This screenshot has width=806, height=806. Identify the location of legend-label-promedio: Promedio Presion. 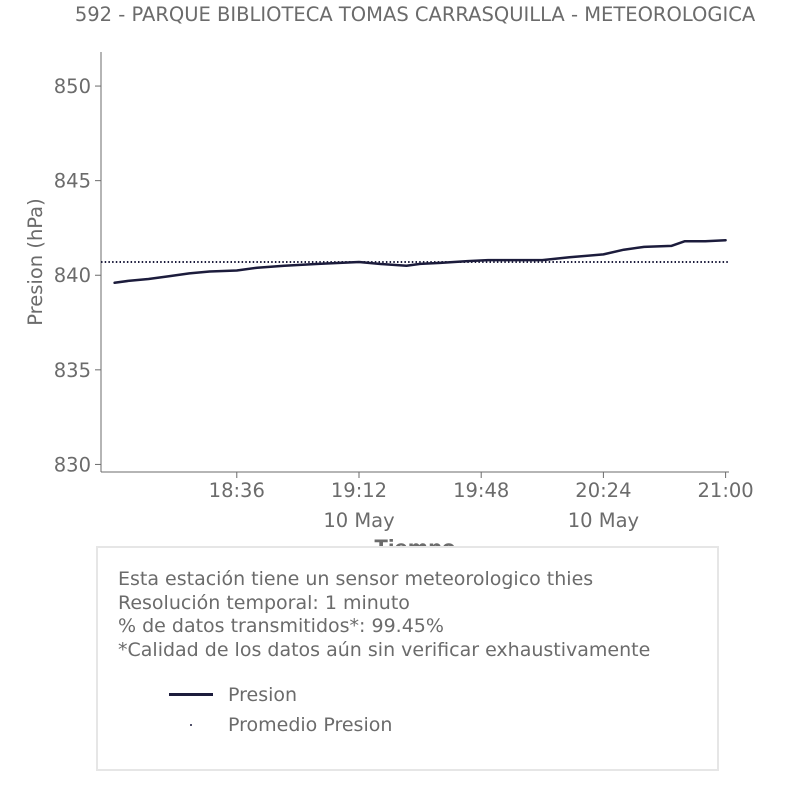
(310, 725).